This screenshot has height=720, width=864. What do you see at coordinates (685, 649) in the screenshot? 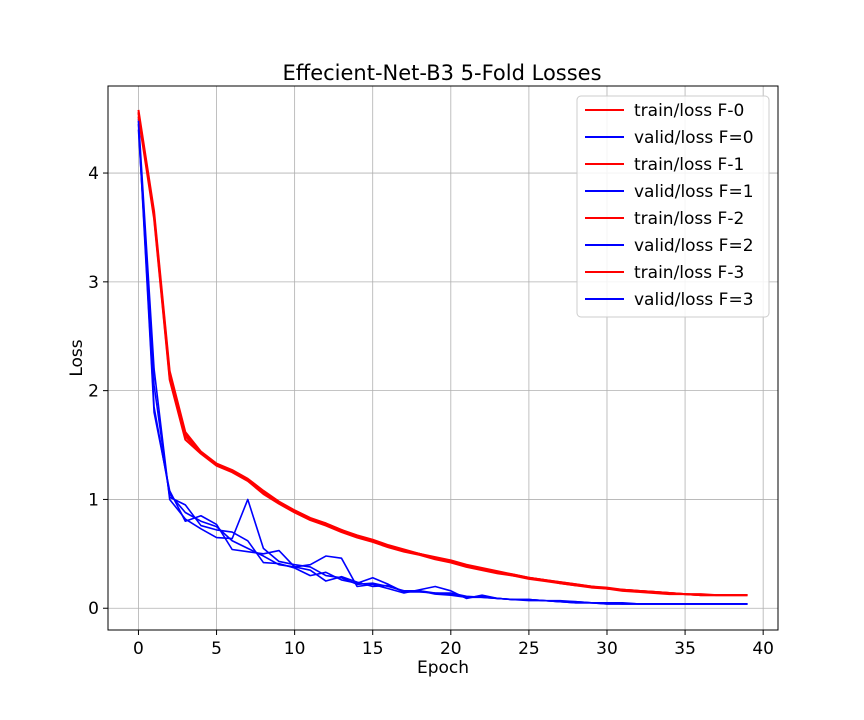
I see `x-tick-label: 35` at bounding box center [685, 649].